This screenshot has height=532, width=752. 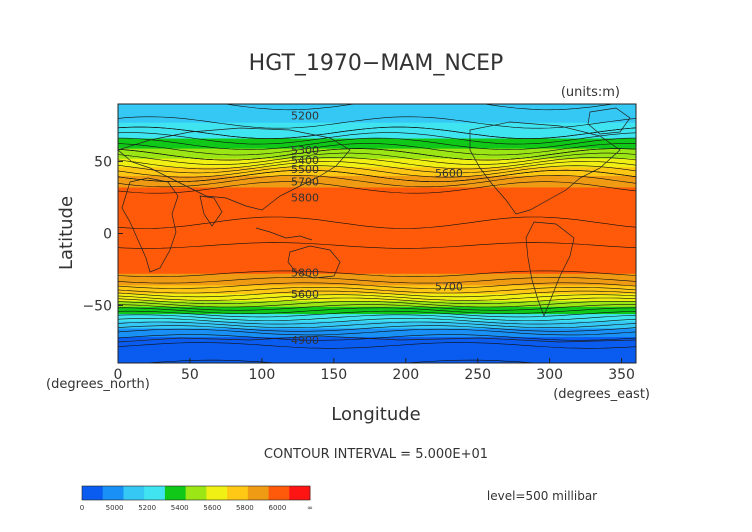 What do you see at coordinates (118, 375) in the screenshot?
I see `x-tick-label: 0` at bounding box center [118, 375].